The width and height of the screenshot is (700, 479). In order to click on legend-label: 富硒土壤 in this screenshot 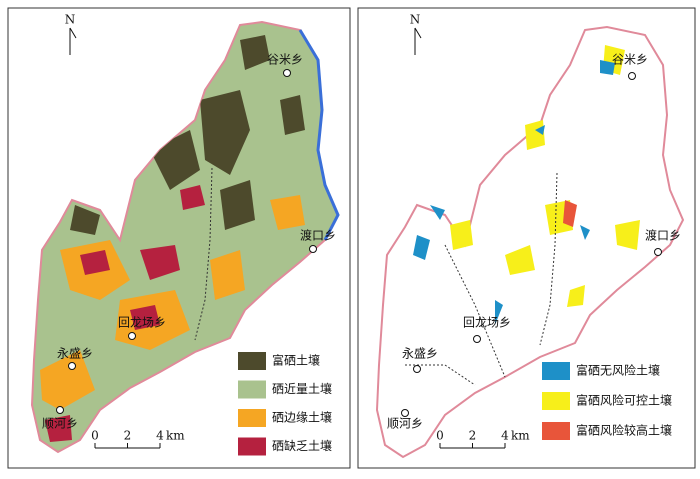, I will do `click(296, 360)`.